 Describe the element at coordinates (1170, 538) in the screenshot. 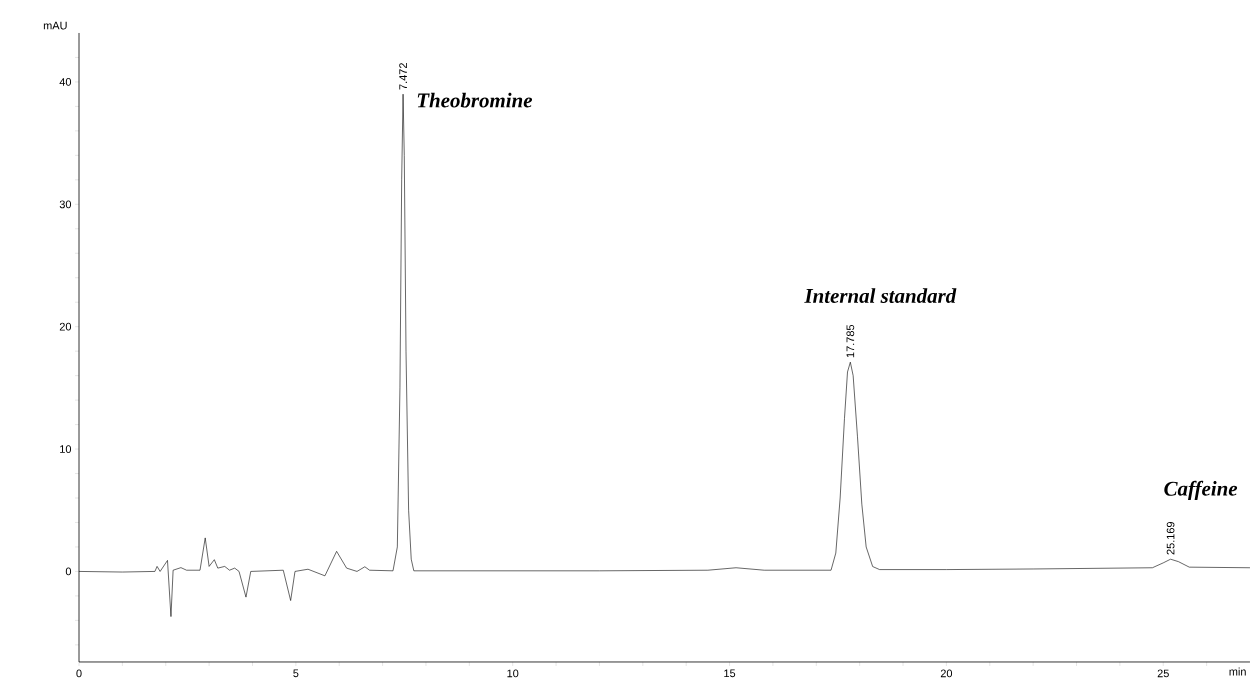

I see `annotation: 25.169` at that location.